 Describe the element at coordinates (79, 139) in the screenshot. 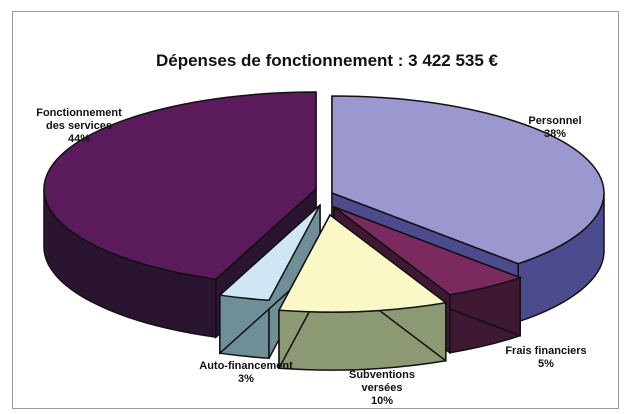

I see `label-fonctionnement-pct: 44%` at that location.